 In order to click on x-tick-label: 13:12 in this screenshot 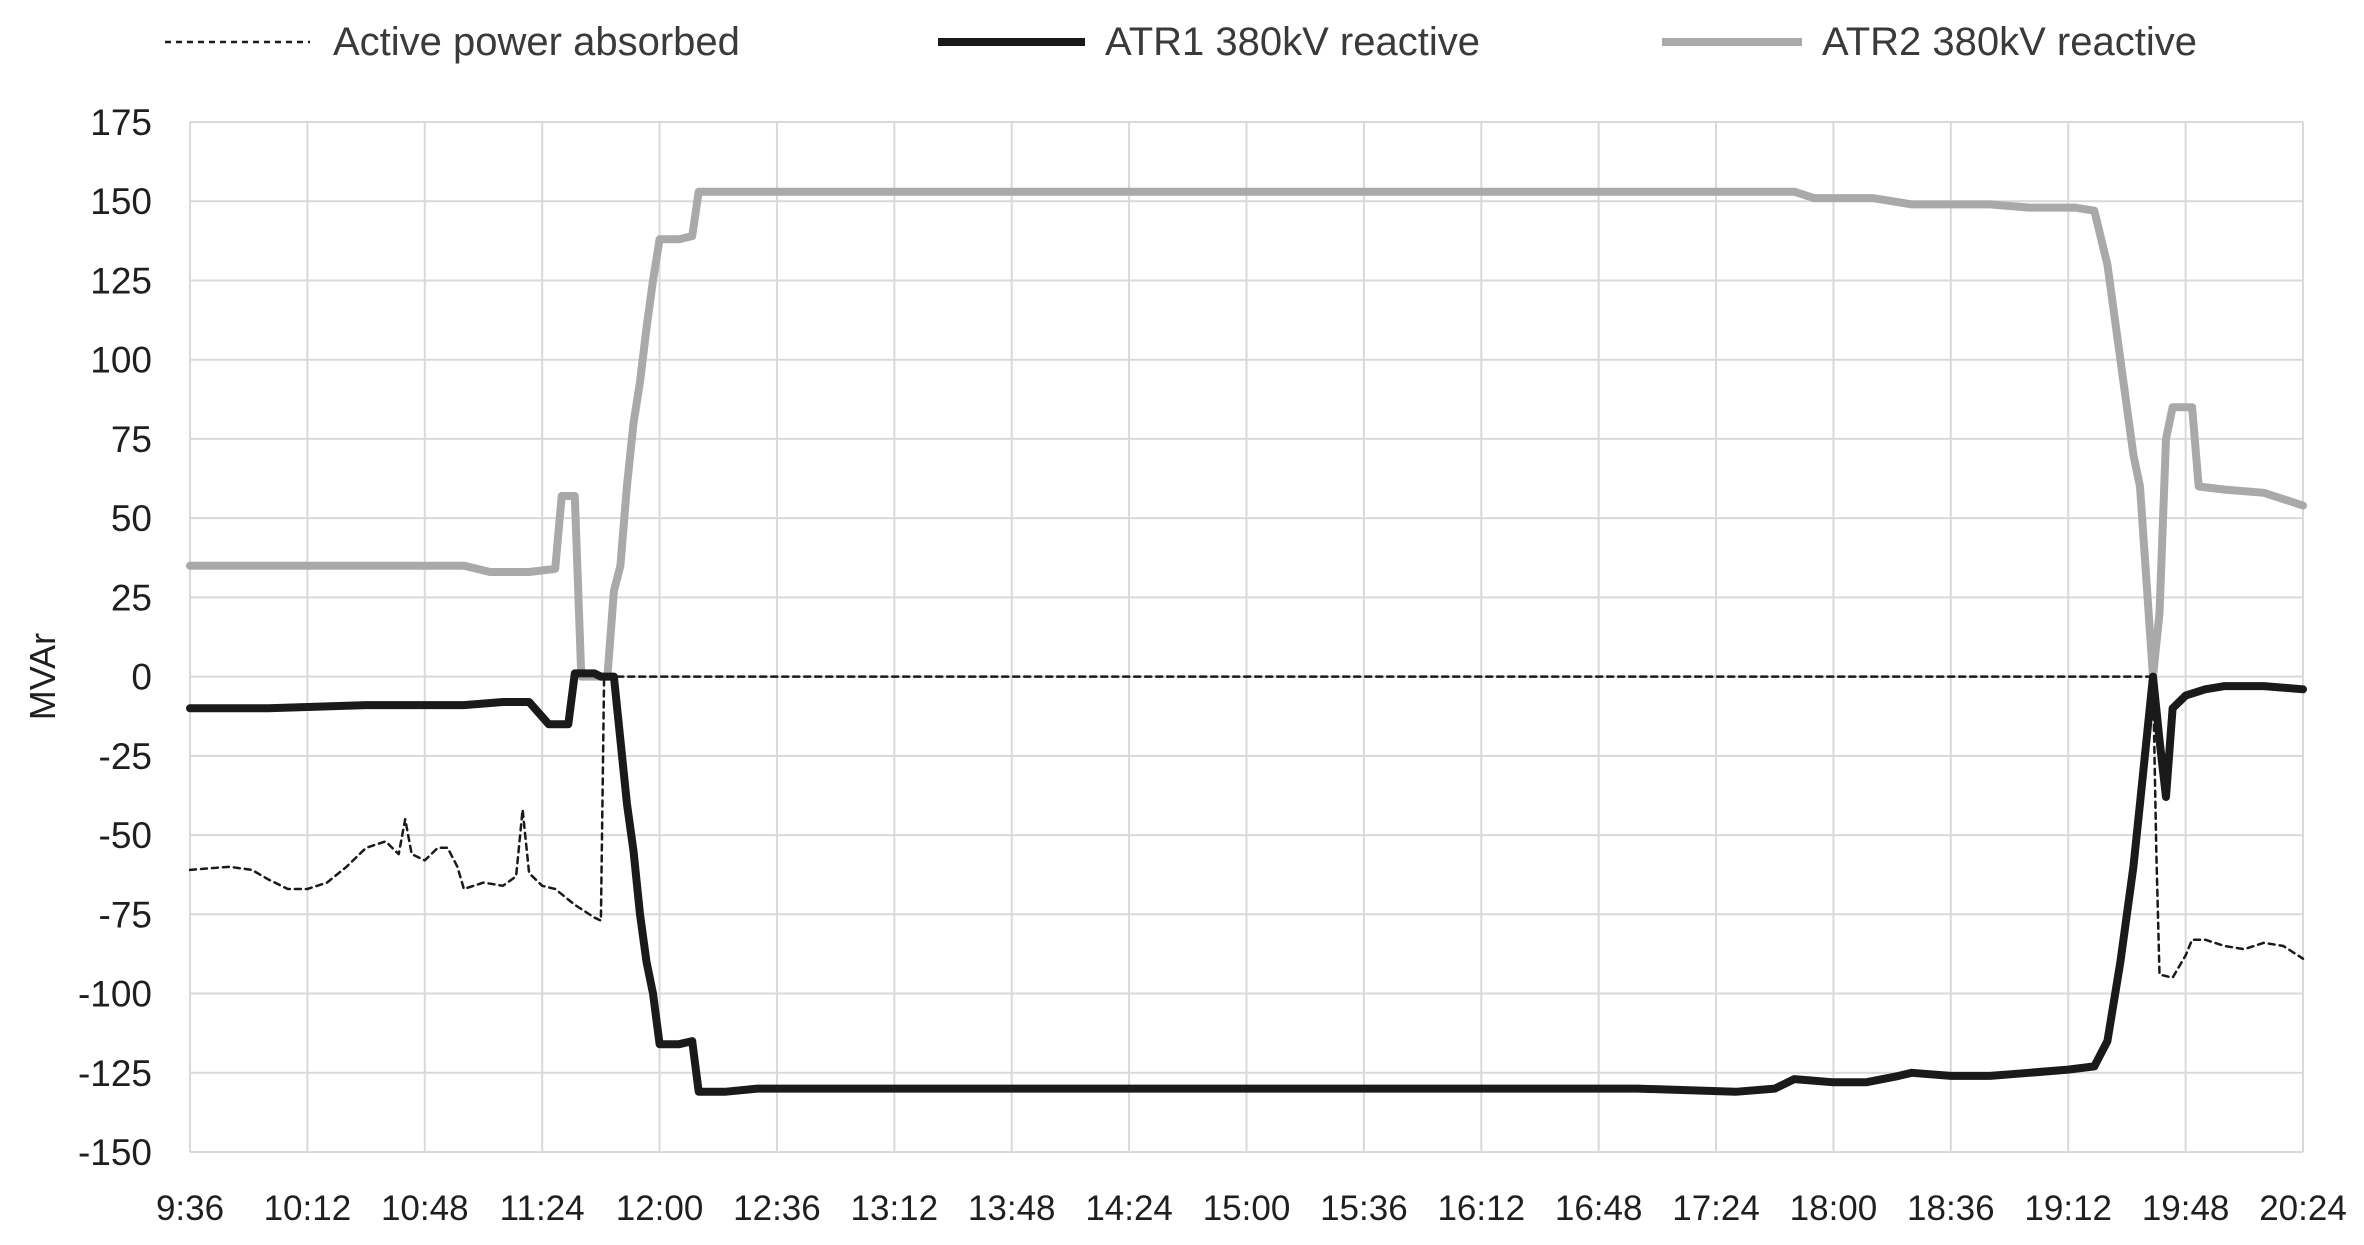, I will do `click(895, 1208)`.